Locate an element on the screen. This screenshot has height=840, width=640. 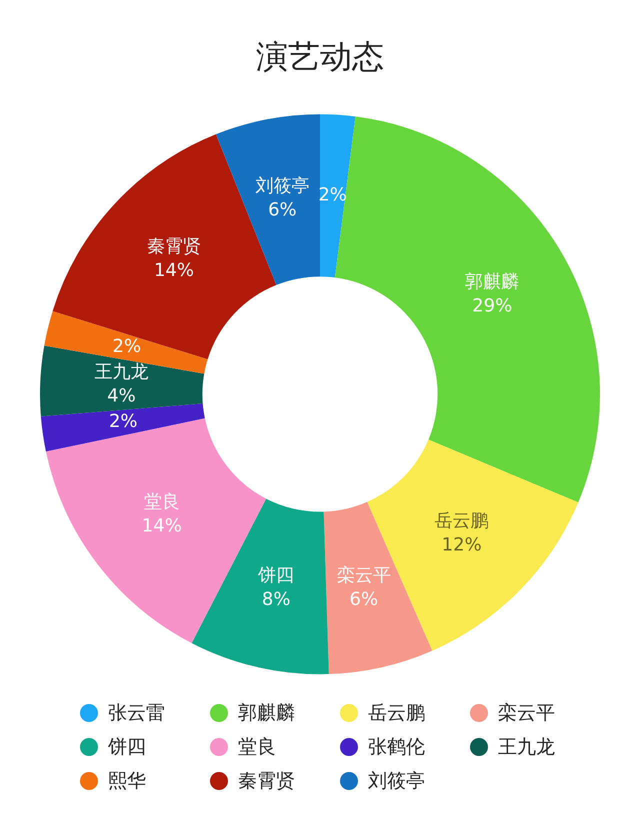
legend-label: 张云雷 is located at coordinates (136, 713).